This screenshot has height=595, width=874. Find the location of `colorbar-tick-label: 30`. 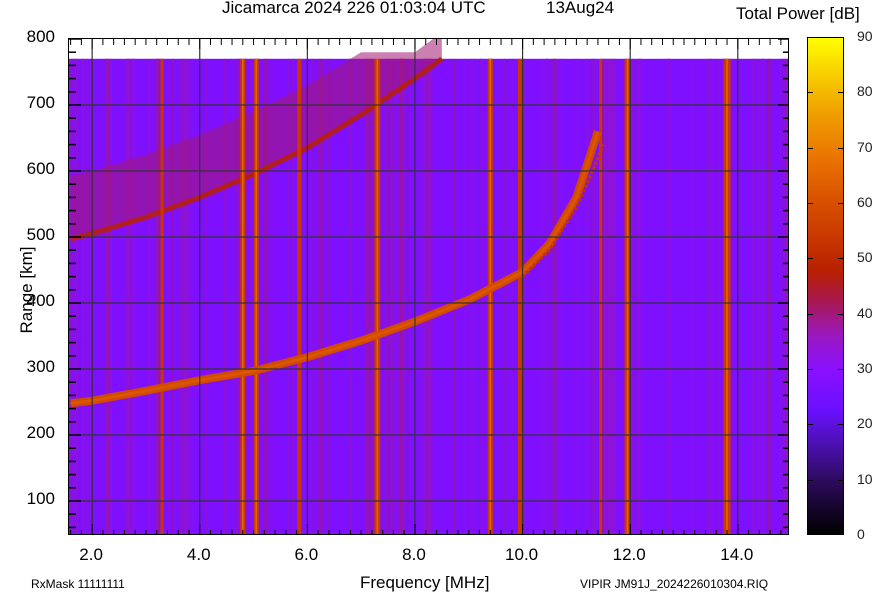

colorbar-tick-label: 30 is located at coordinates (865, 368).